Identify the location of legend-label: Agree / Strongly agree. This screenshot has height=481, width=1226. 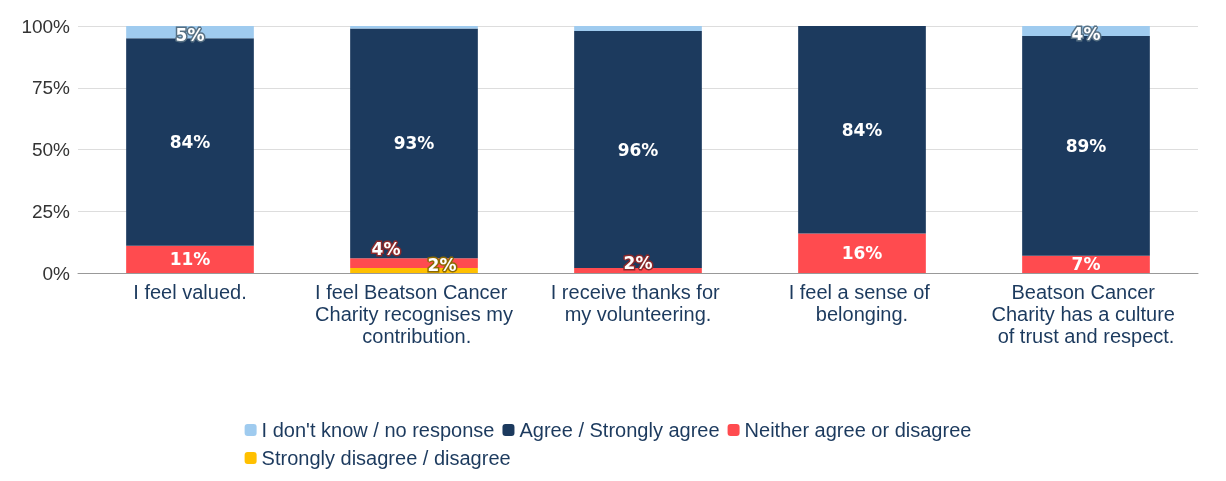
(619, 430).